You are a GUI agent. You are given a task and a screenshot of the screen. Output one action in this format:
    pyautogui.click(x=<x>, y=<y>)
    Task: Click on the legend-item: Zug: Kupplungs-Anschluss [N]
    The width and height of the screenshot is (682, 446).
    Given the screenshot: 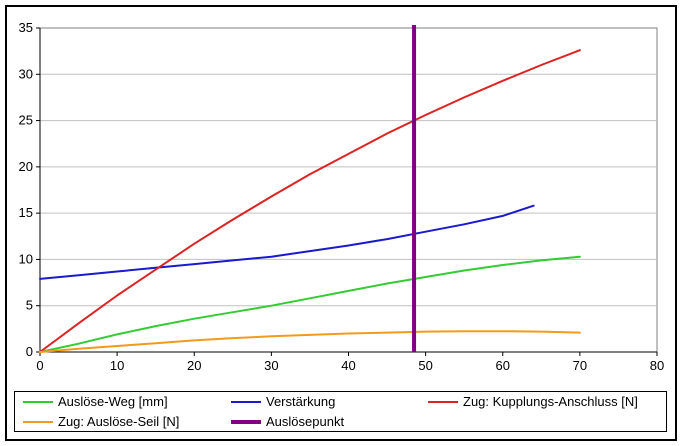 What is the action you would take?
    pyautogui.click(x=547, y=402)
    